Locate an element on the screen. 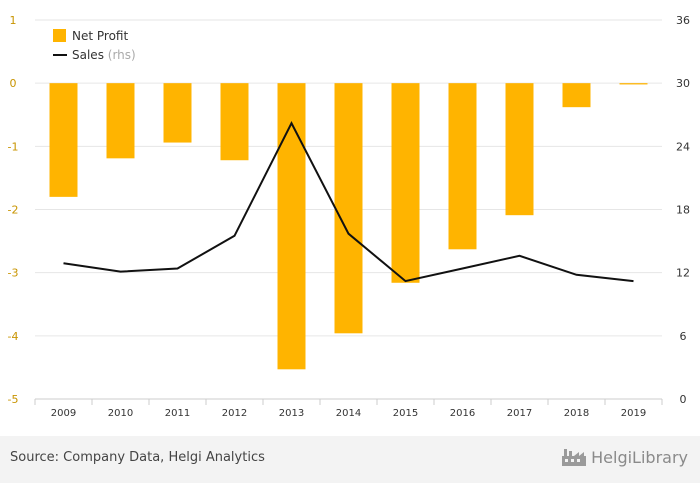  left-tick-label: -2 is located at coordinates (13, 210).